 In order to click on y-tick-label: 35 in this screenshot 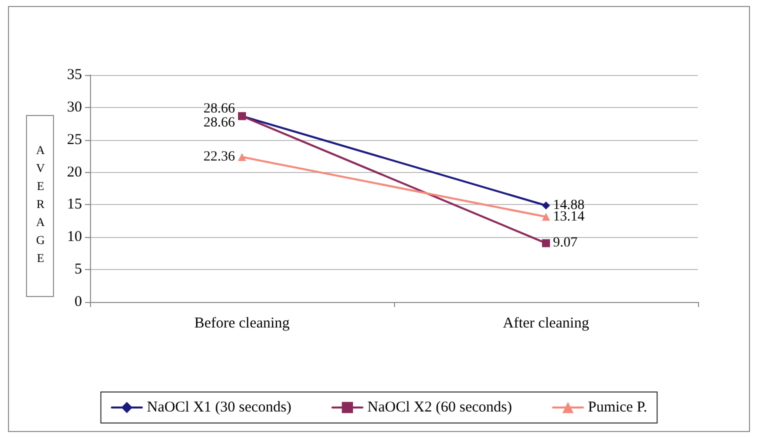, I will do `click(74, 75)`.